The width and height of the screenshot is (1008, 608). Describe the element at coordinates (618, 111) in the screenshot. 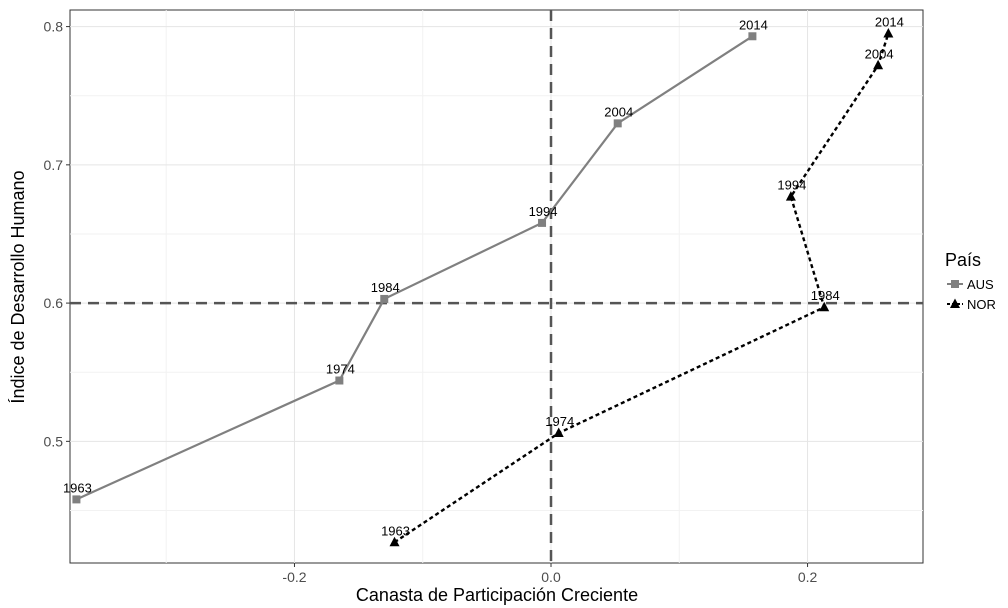

I see `data-label-aus: 2004` at that location.